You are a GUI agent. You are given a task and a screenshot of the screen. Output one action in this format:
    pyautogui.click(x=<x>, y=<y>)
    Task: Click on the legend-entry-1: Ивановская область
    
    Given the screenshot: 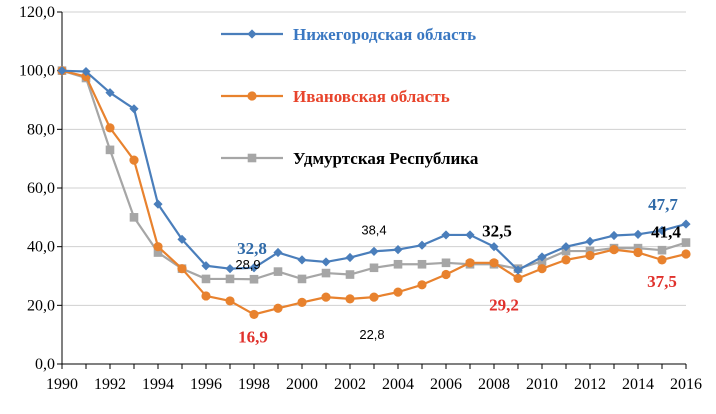 What is the action you would take?
    pyautogui.click(x=335, y=96)
    